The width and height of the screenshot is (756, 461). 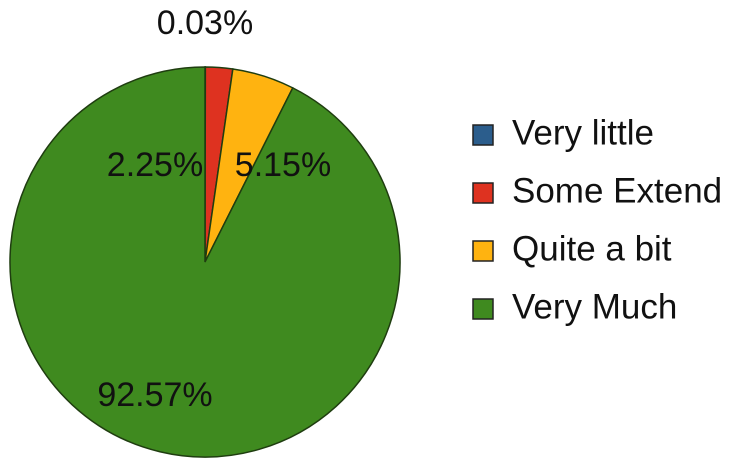 I want to click on legend-label: Some Extend, so click(x=617, y=190).